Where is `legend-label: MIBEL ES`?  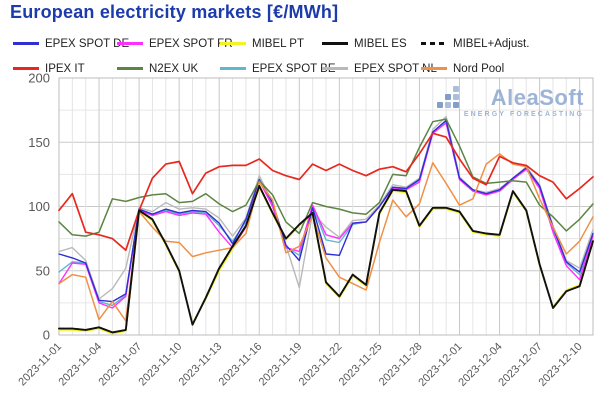 legend-label: MIBEL ES is located at coordinates (380, 43).